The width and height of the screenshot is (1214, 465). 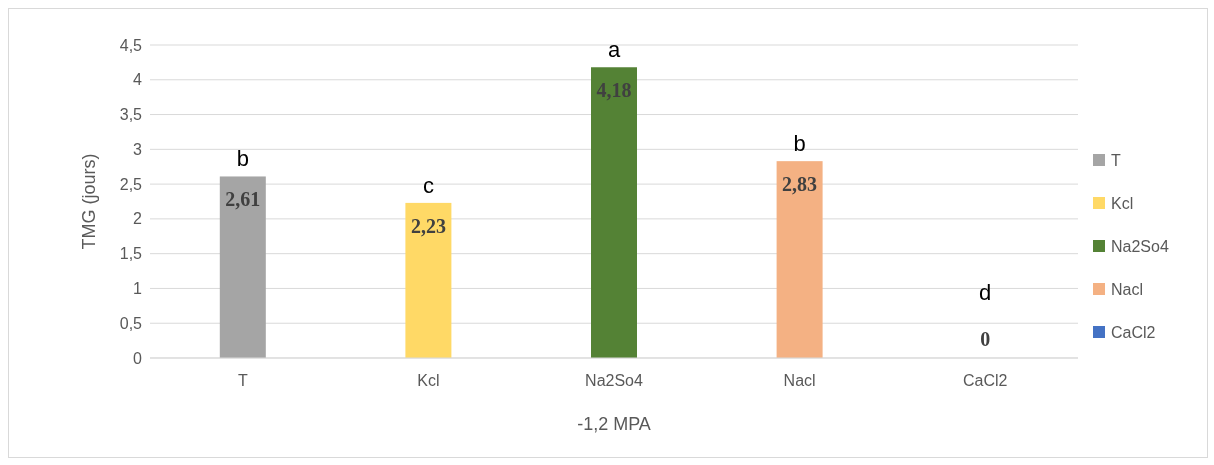 I want to click on y-tick-label: 4, so click(x=138, y=80).